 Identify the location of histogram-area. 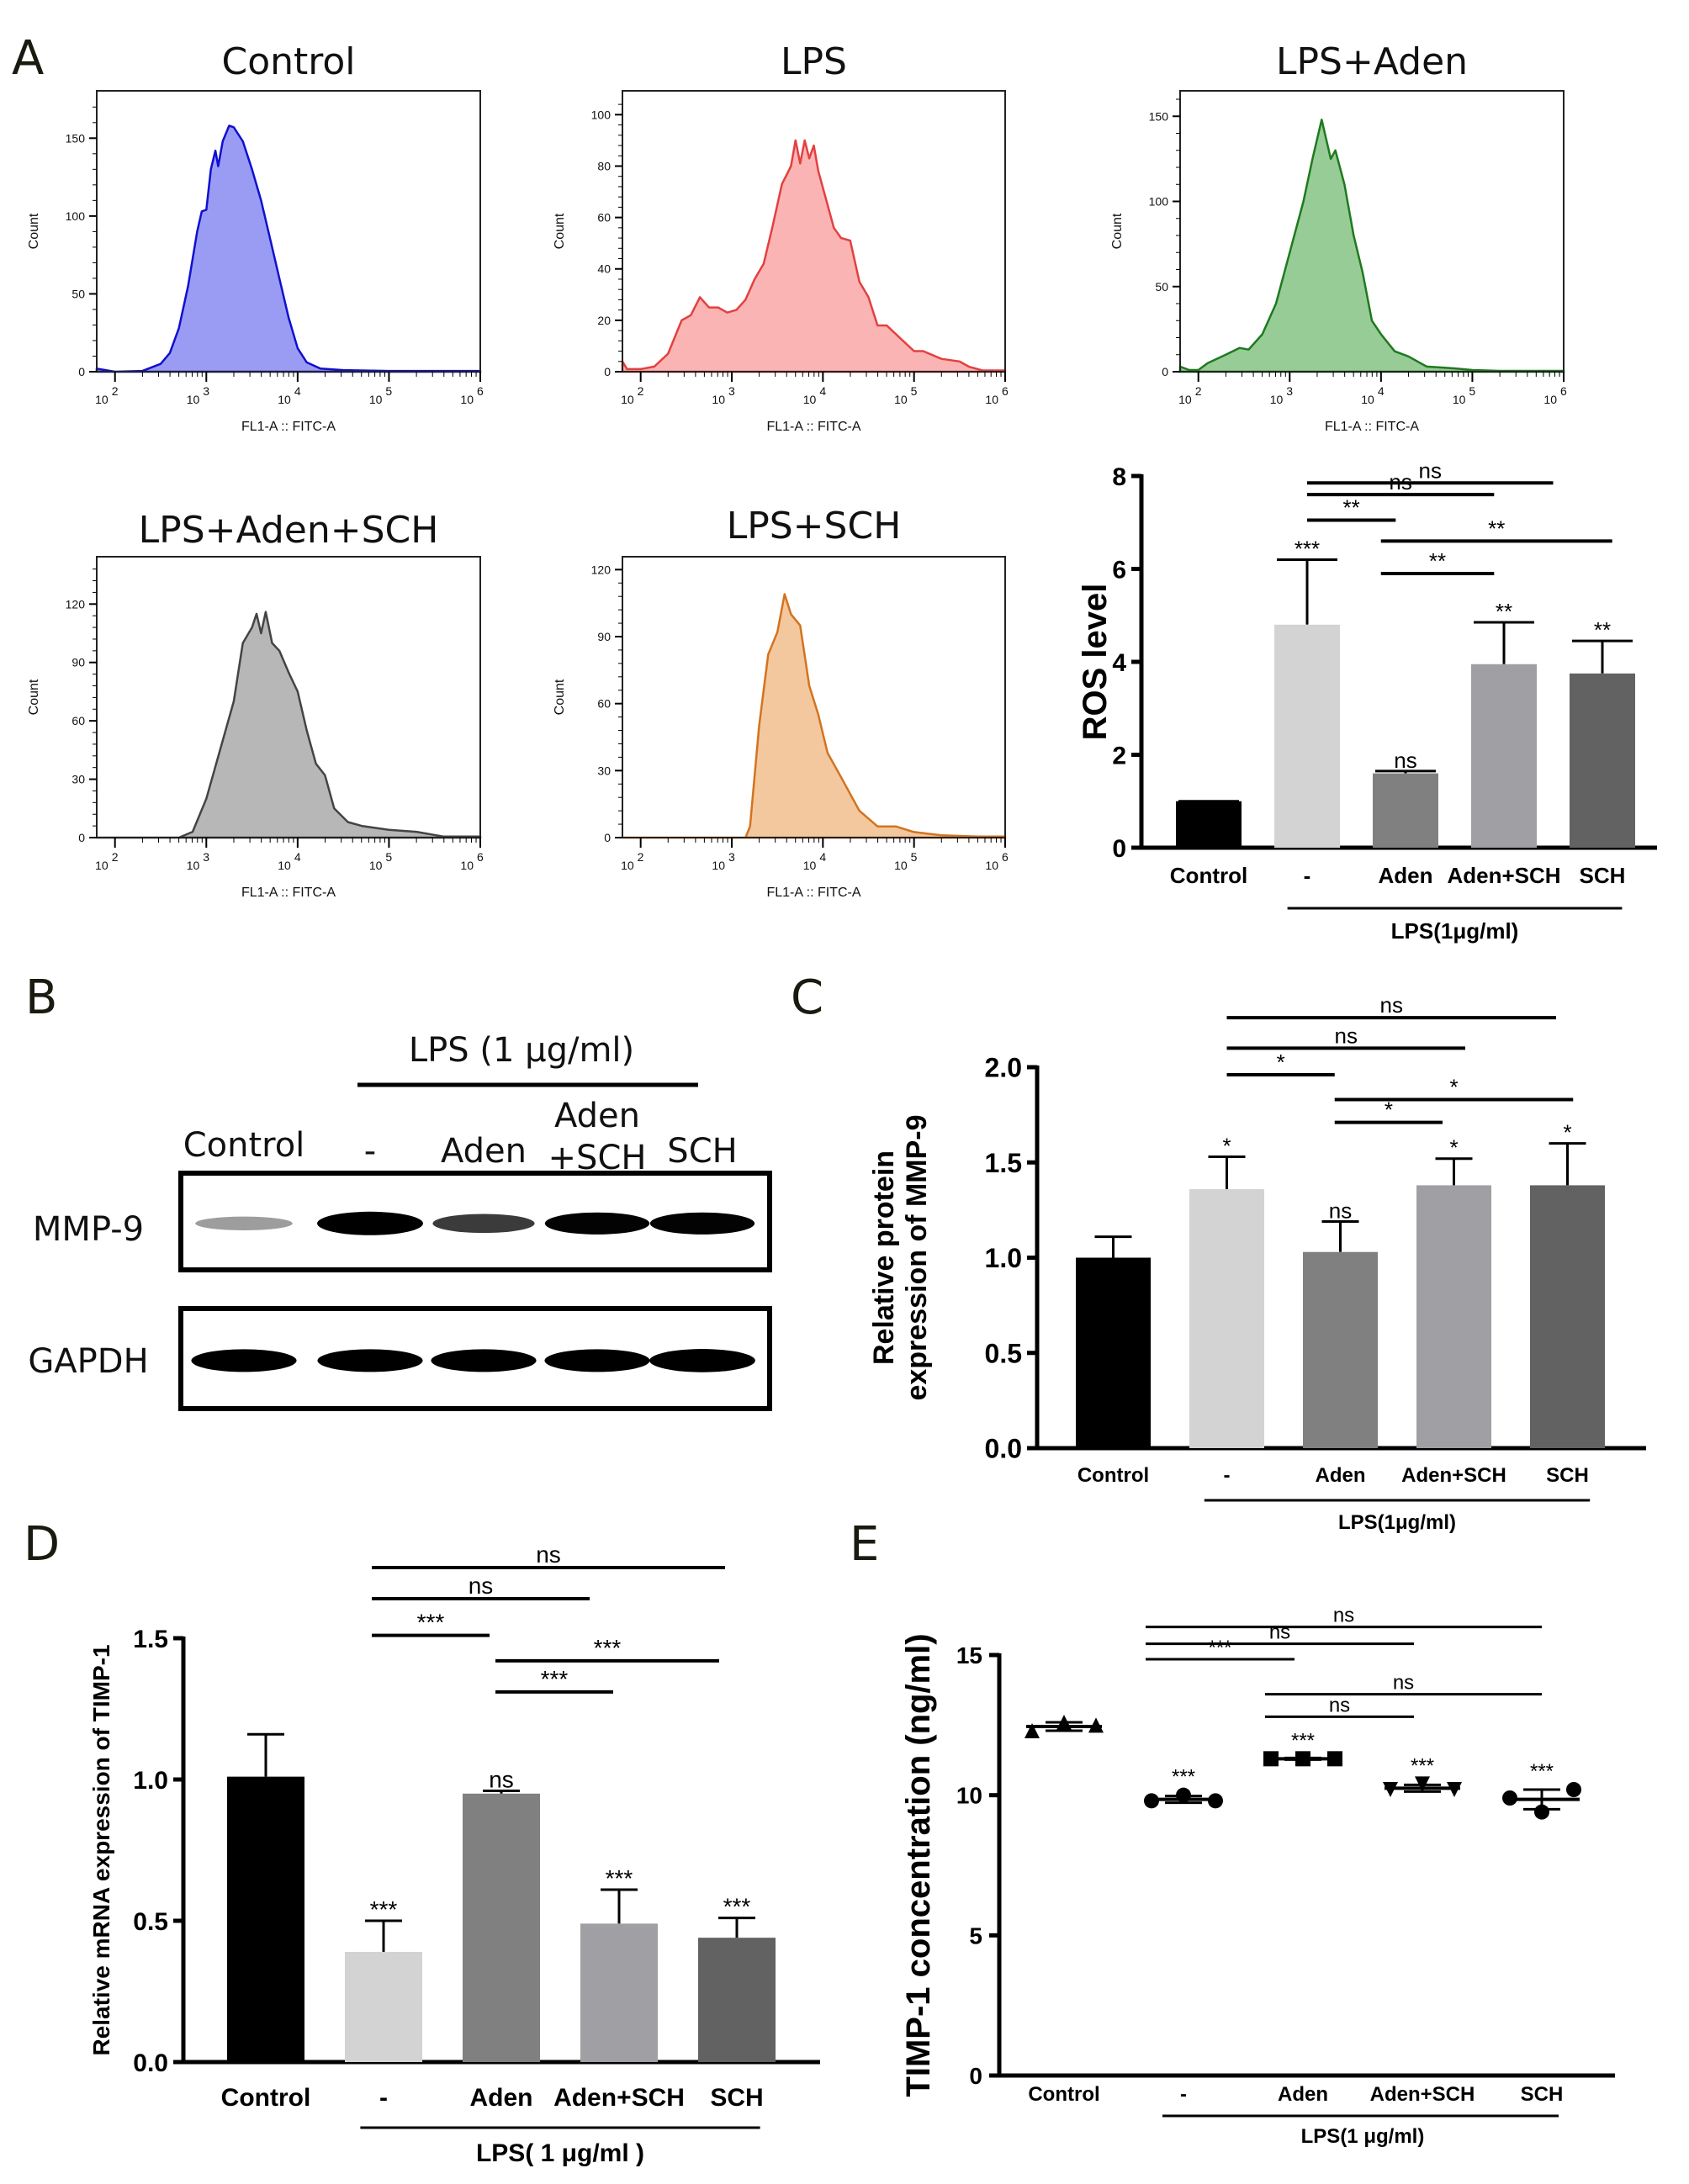
(814, 716).